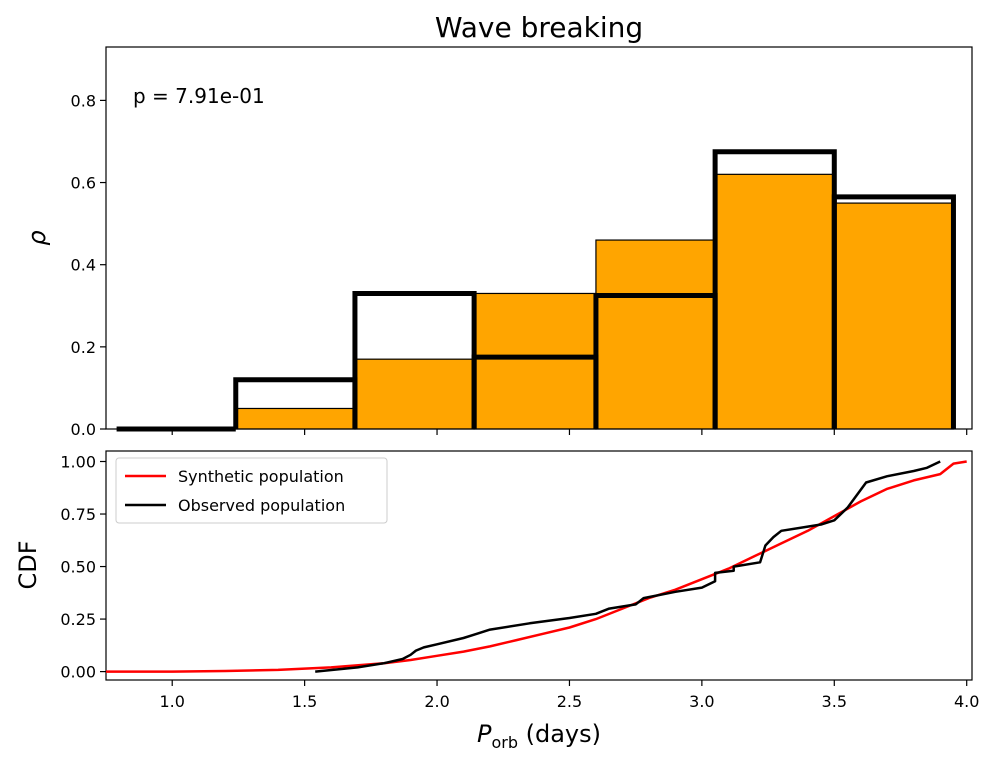 This screenshot has height=765, width=996. I want to click on bottom-x-tick-label: 4.0, so click(966, 701).